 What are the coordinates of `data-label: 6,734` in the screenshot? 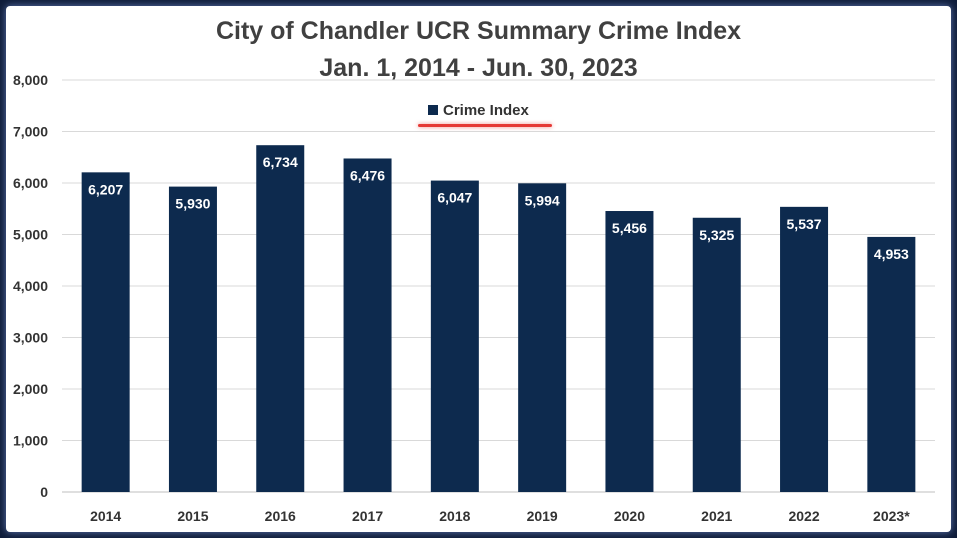 It's located at (280, 162).